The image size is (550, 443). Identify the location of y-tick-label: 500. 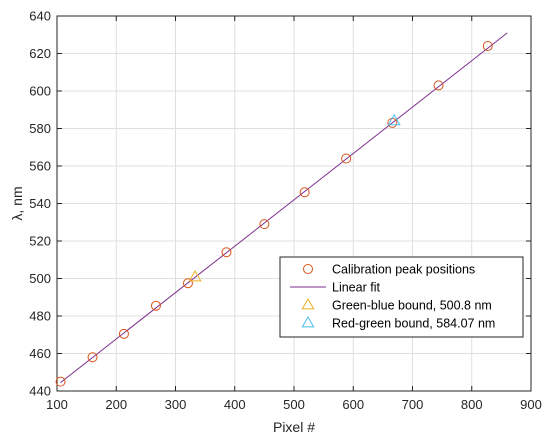
(40, 278).